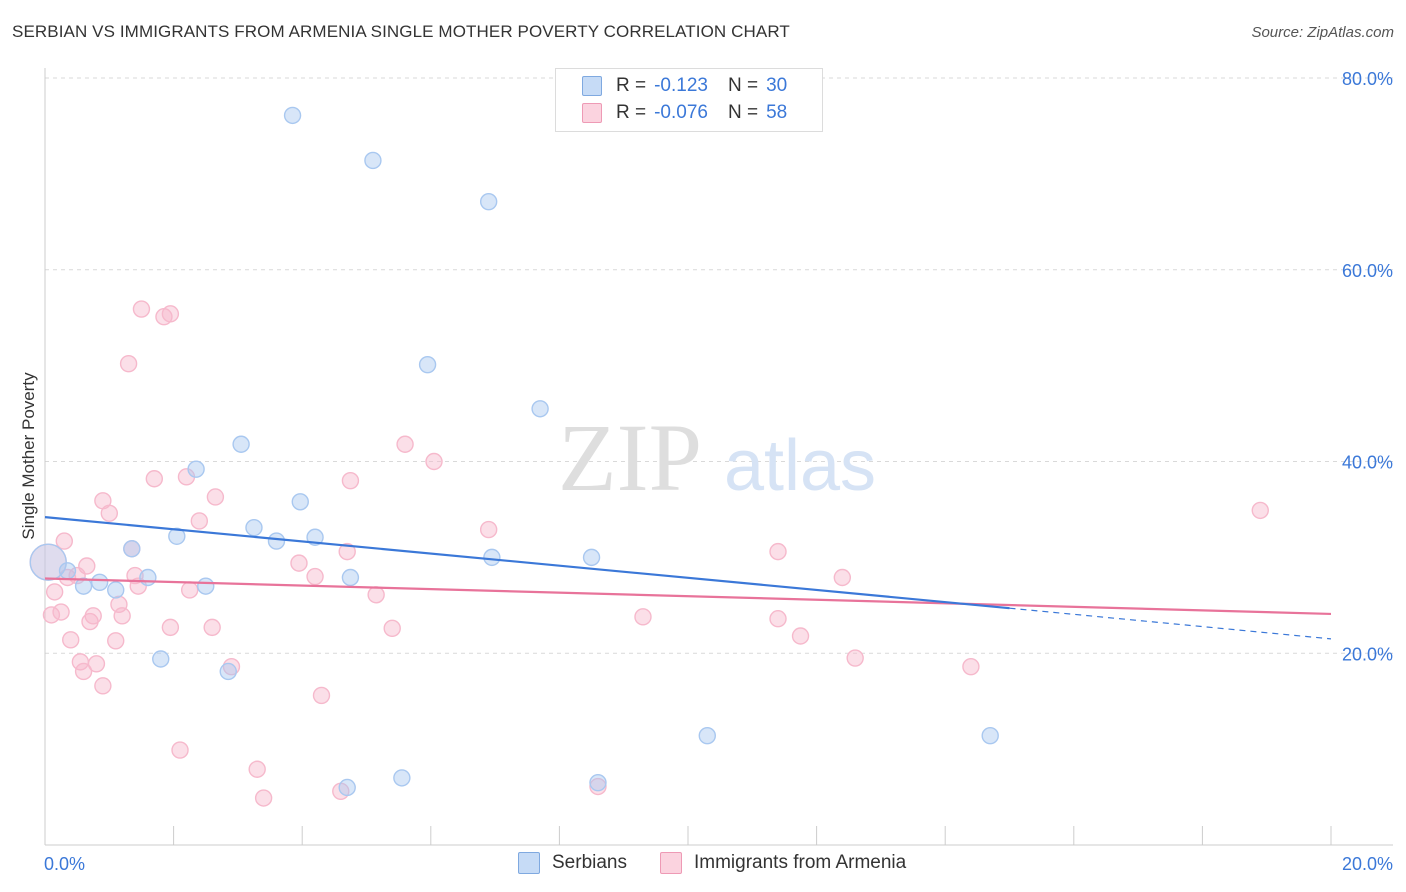  I want to click on armenia-trend-line, so click(688, 596).